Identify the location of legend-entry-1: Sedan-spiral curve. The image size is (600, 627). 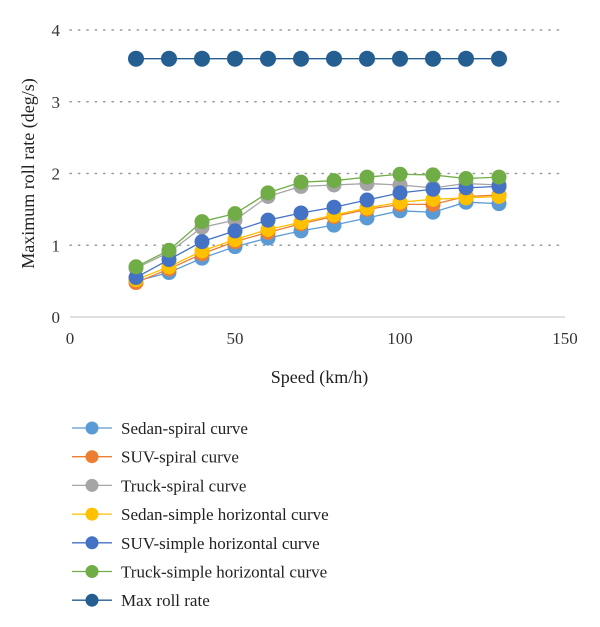
(160, 428).